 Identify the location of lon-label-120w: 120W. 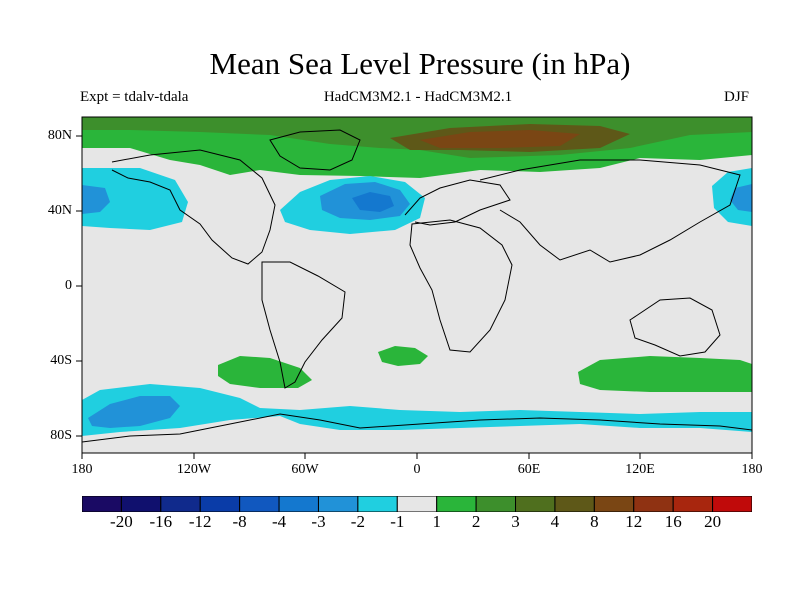
(194, 469).